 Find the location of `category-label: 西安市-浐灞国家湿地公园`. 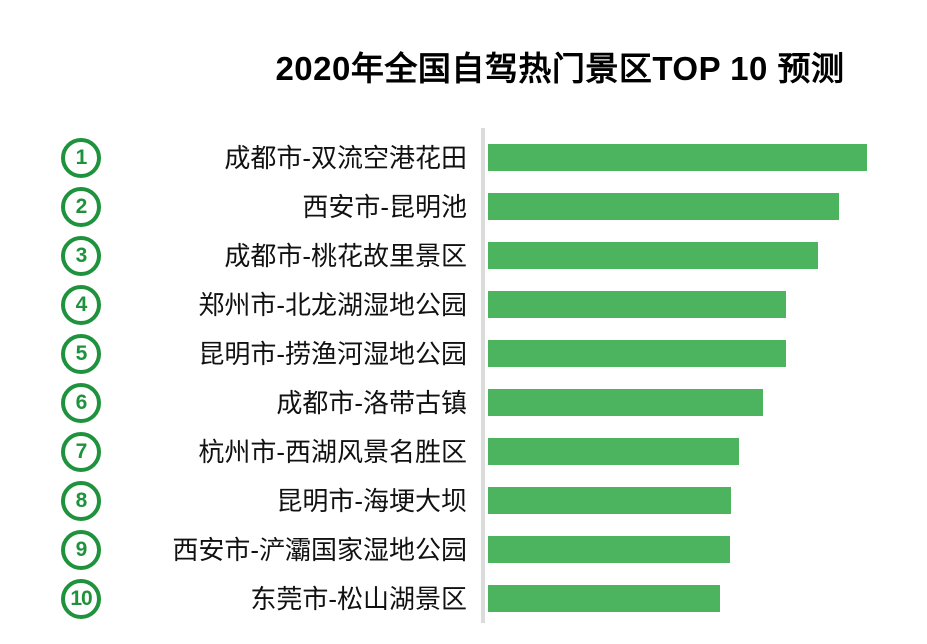

category-label: 西安市-浐灞国家湿地公园 is located at coordinates (319, 549).